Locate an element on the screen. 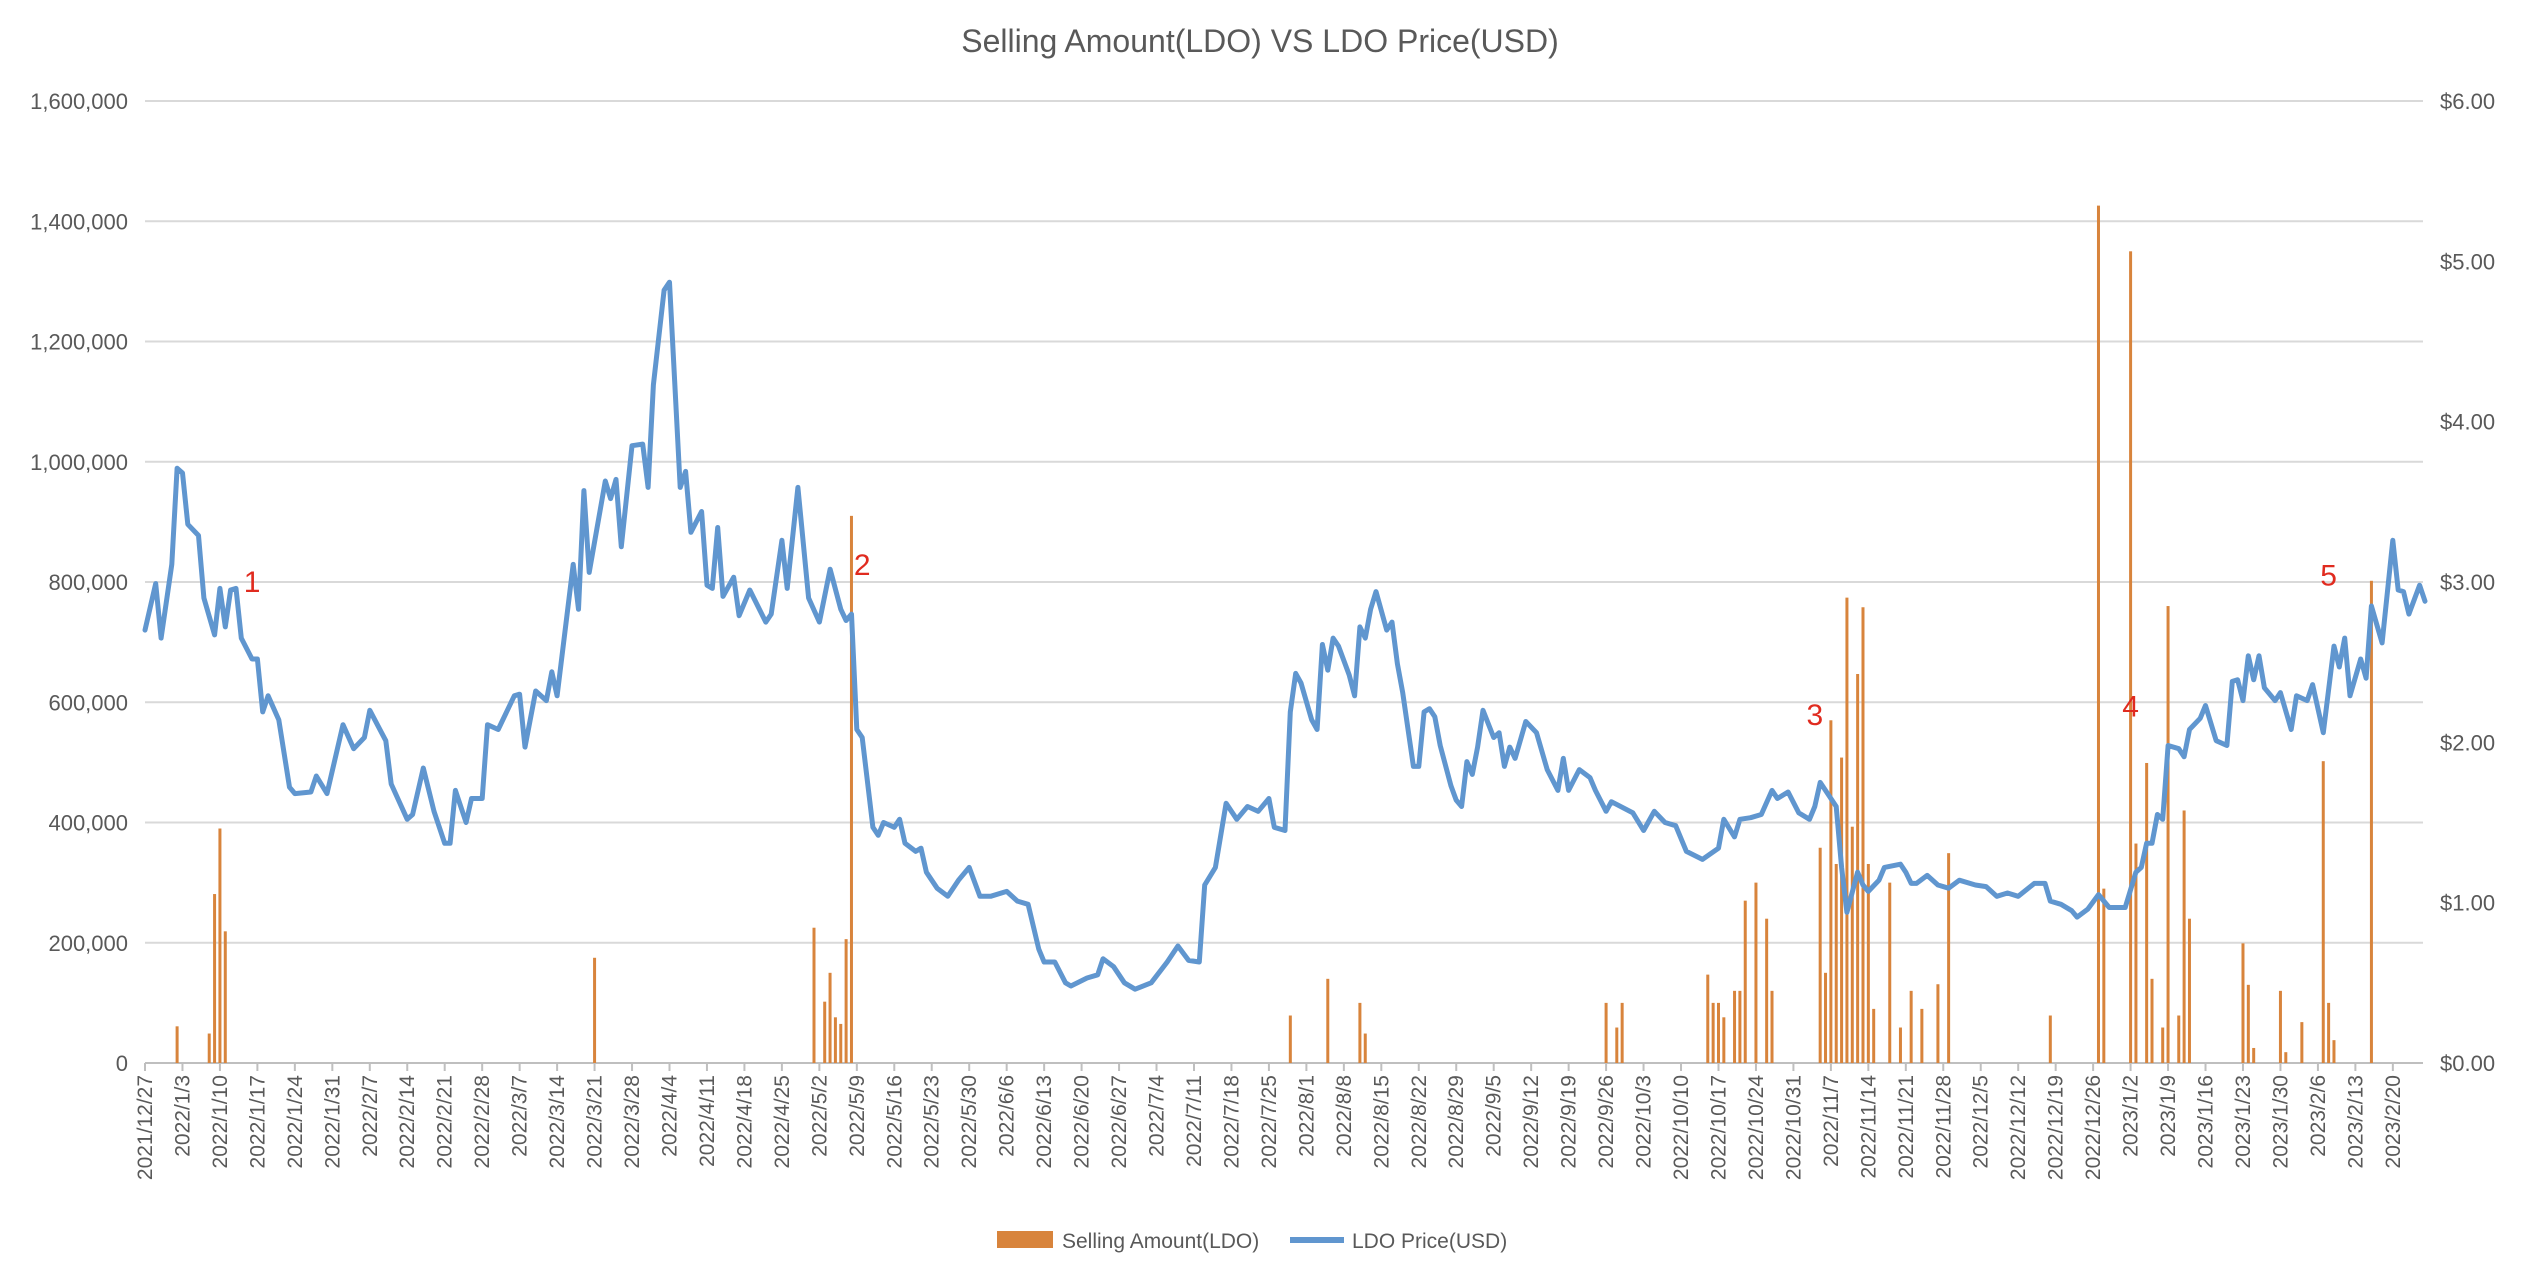 Image resolution: width=2522 pixels, height=1284 pixels. x-tick-label: 2022/9/19 is located at coordinates (1569, 1121).